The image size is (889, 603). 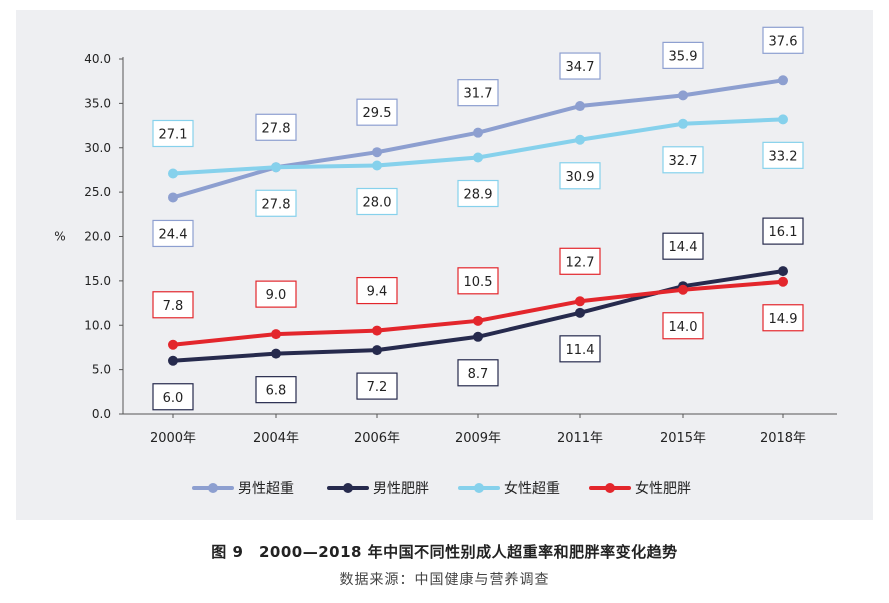 I want to click on y-tick-label: 15.0, so click(x=97, y=281).